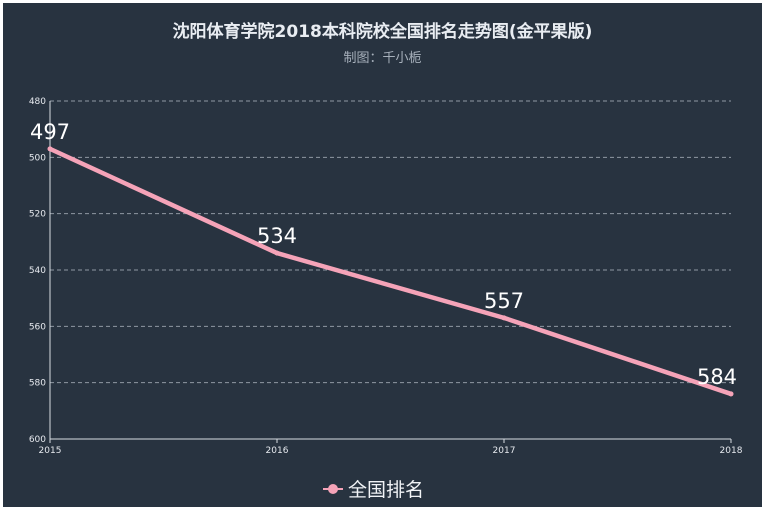  I want to click on legend: 全国排名, so click(373, 490).